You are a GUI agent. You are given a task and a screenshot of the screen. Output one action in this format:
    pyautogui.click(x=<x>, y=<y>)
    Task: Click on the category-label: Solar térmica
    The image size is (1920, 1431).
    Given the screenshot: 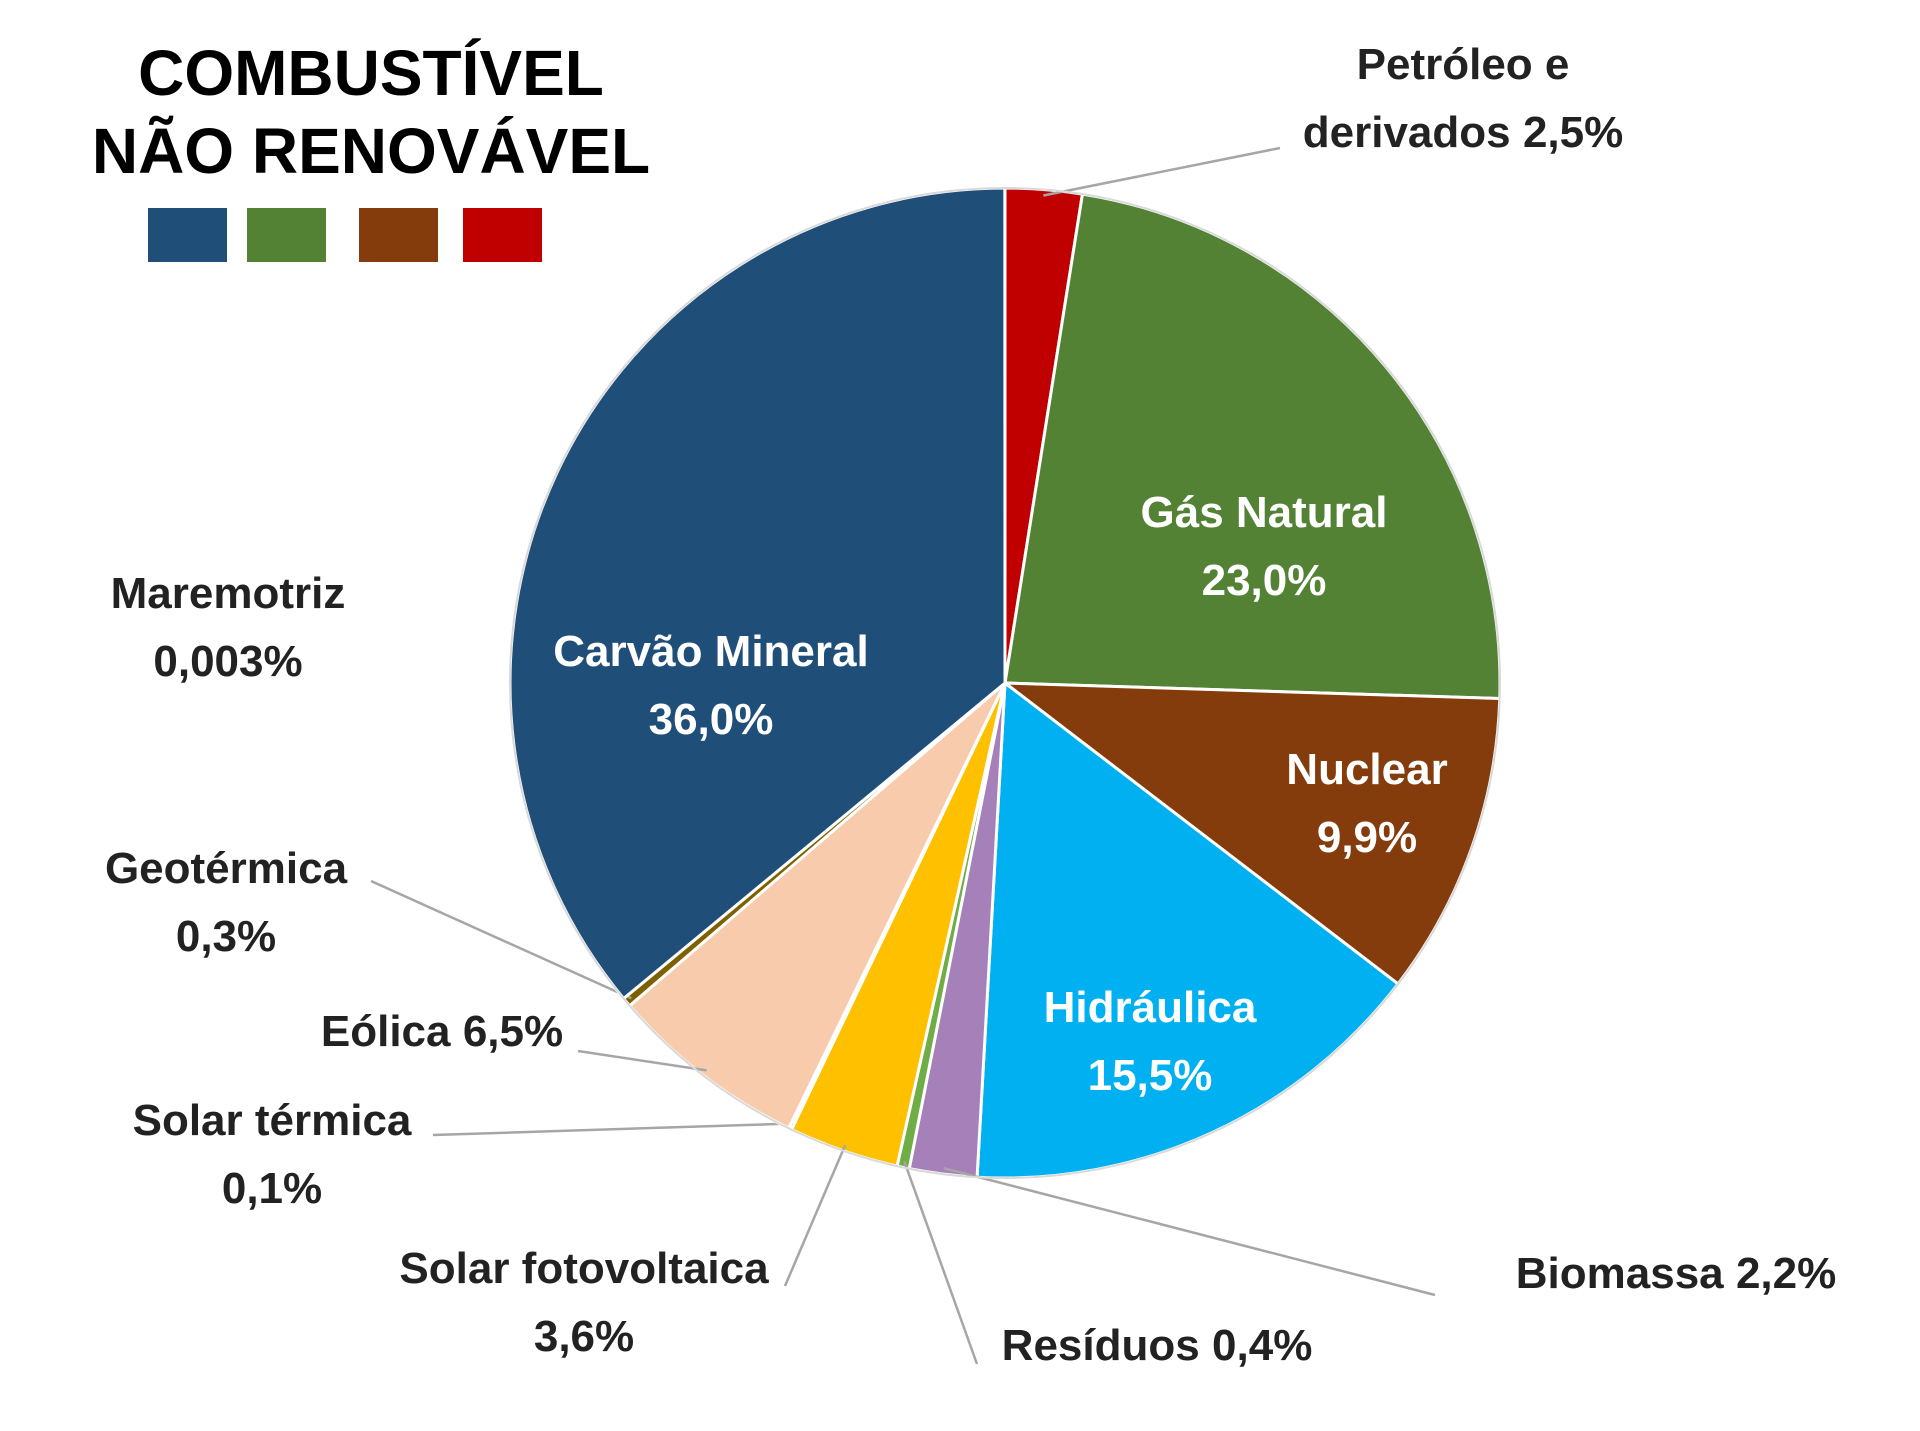 What is the action you would take?
    pyautogui.click(x=272, y=1120)
    